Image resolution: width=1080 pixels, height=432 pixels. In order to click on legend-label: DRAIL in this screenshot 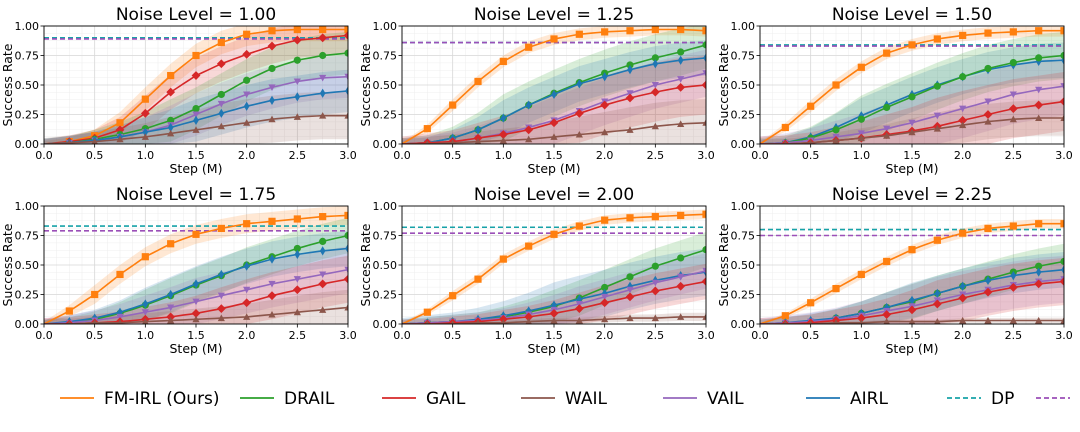, I will do `click(309, 399)`.